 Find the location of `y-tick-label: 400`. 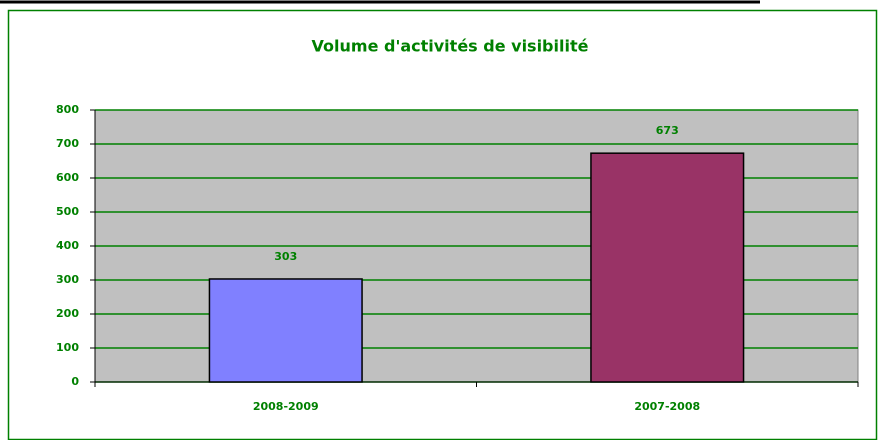

y-tick-label: 400 is located at coordinates (67, 245).